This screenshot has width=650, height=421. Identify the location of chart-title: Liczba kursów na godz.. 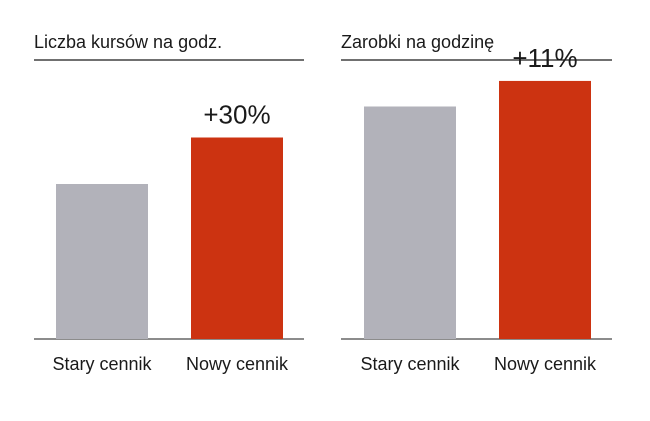
(128, 42).